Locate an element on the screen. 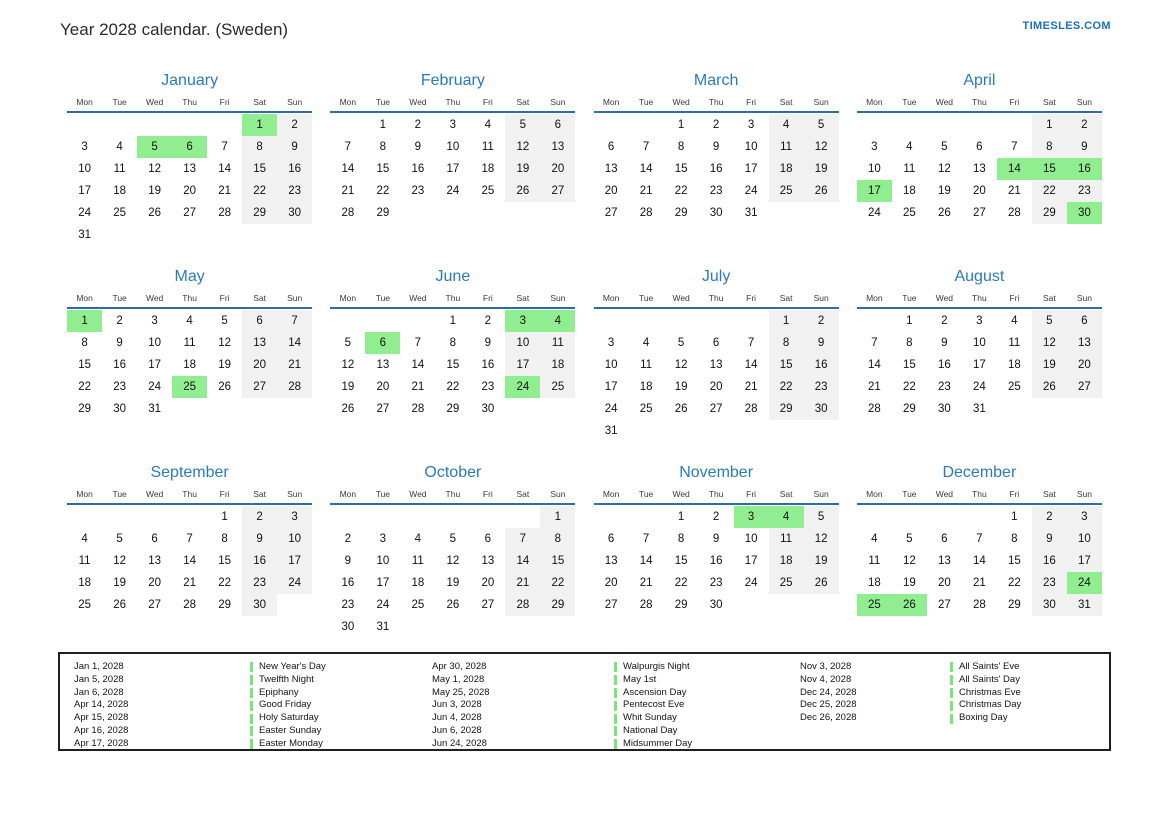 This screenshot has width=1169, height=827. date-cell: 11 is located at coordinates (417, 561).